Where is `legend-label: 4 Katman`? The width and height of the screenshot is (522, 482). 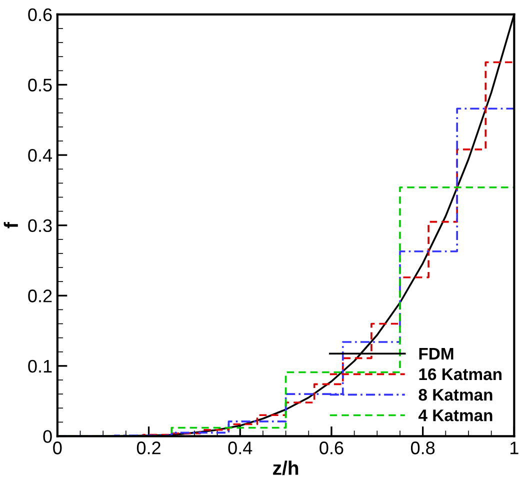
legend-label: 4 Katman is located at coordinates (455, 416).